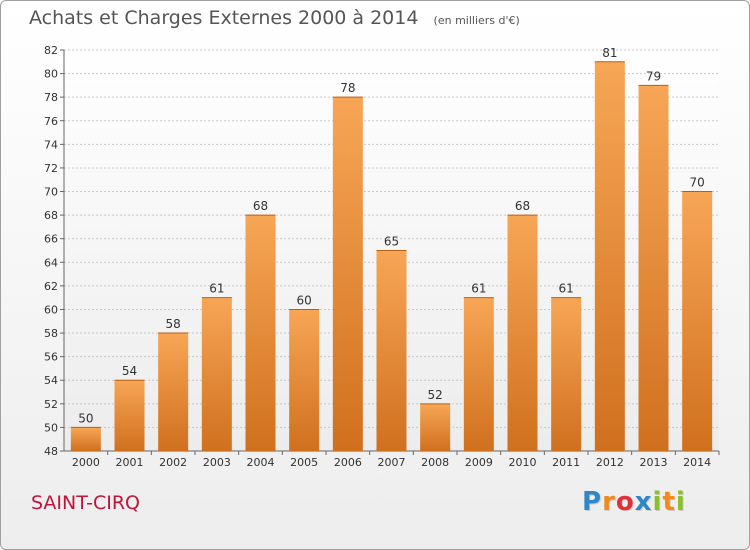 This screenshot has width=750, height=550. Describe the element at coordinates (51, 451) in the screenshot. I see `y-tick-label: 48` at that location.